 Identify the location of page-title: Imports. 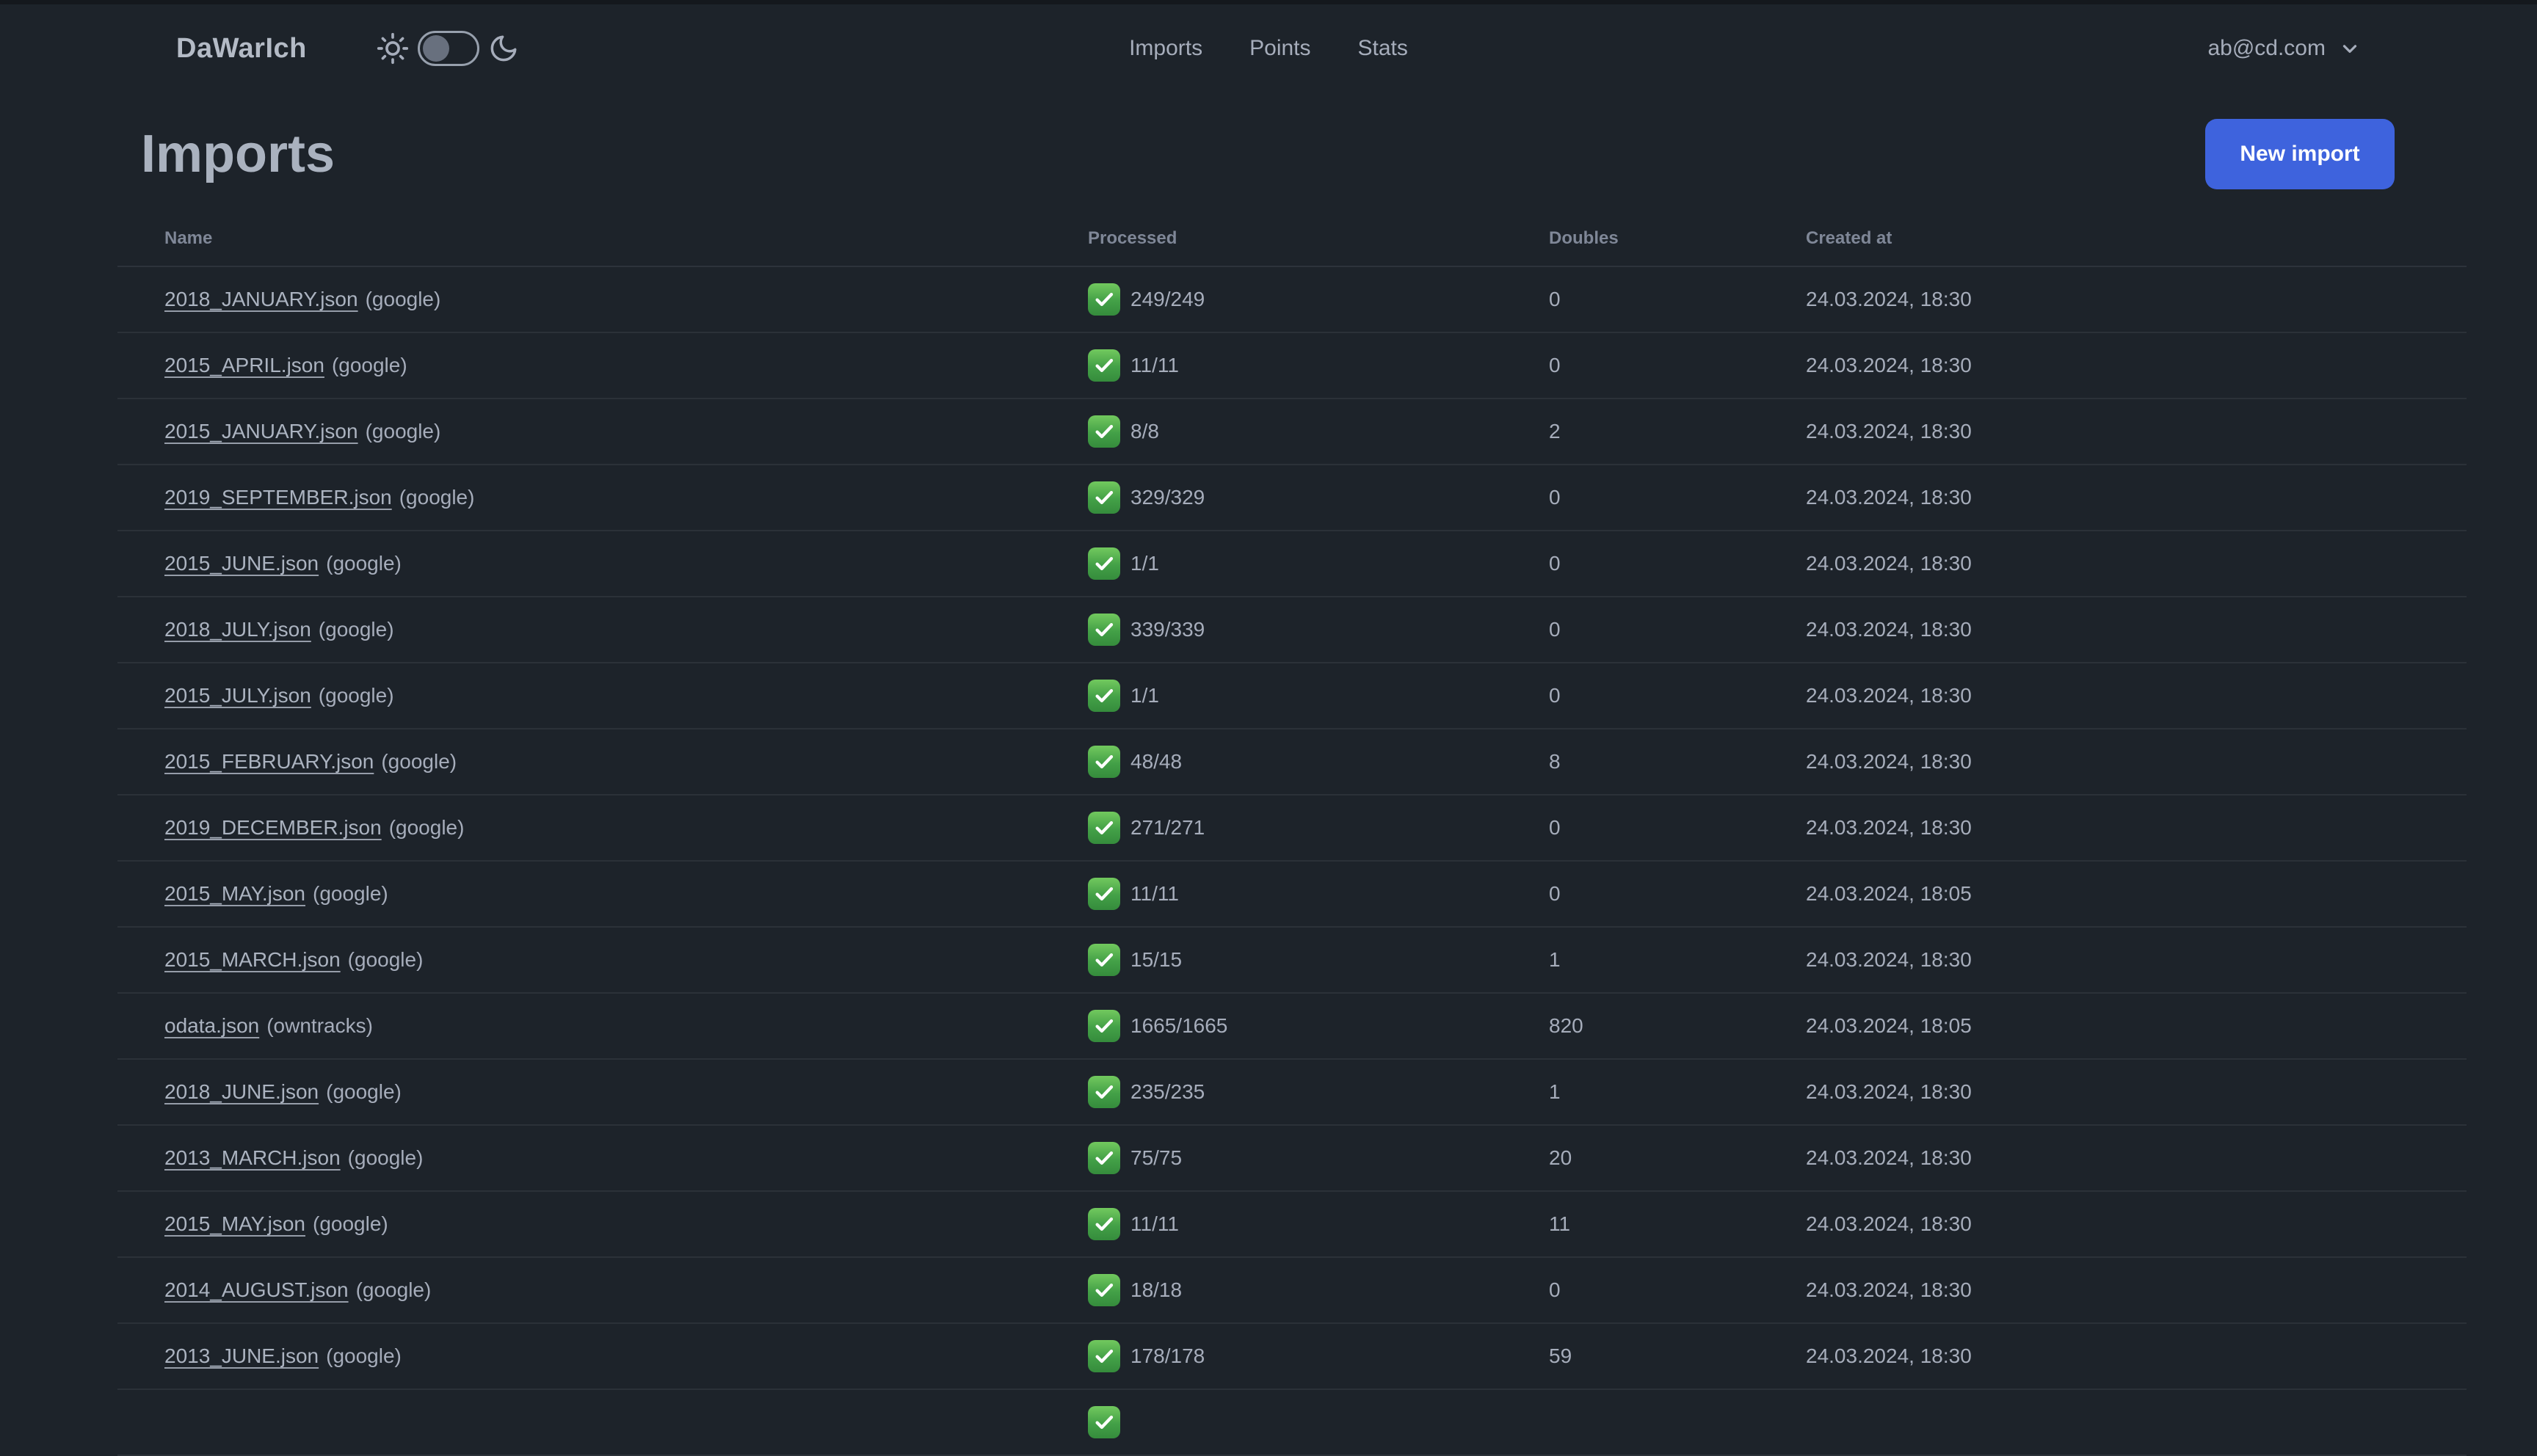
(238, 154).